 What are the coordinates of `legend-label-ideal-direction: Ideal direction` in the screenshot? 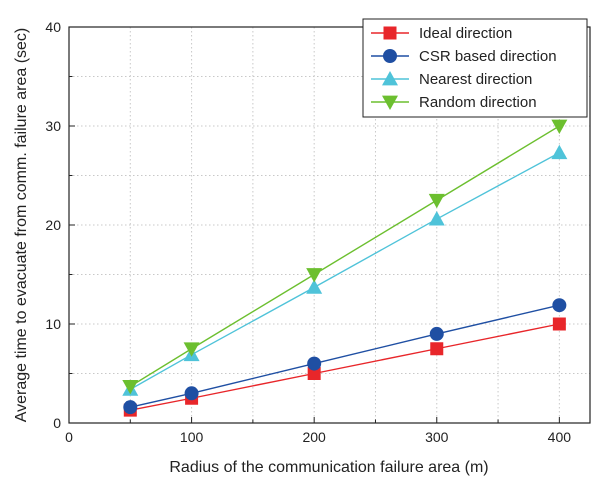 It's located at (465, 33).